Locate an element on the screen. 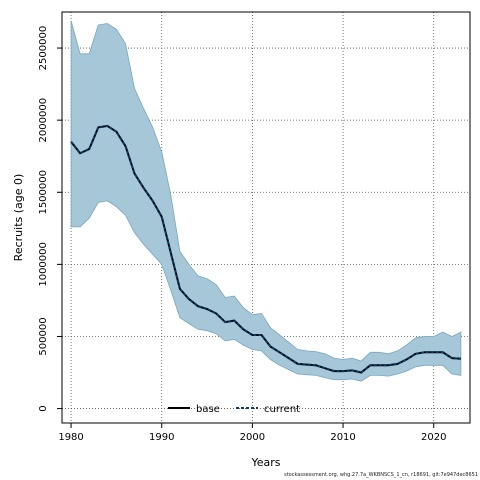 The image size is (480, 480). y-tick-label: 2000000 is located at coordinates (43, 120).